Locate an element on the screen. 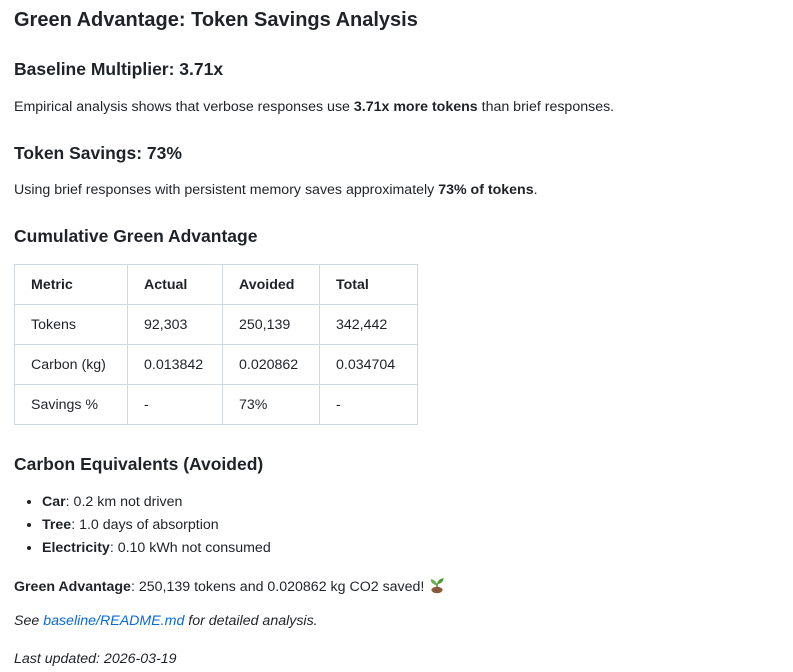  table-cell: 73% is located at coordinates (271, 404).